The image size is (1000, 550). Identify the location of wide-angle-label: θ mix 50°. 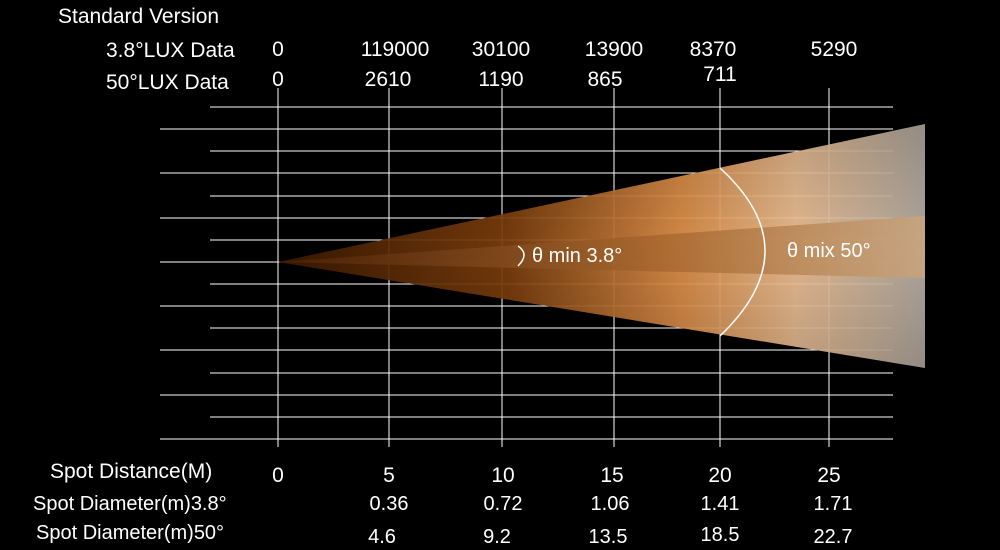
(829, 251).